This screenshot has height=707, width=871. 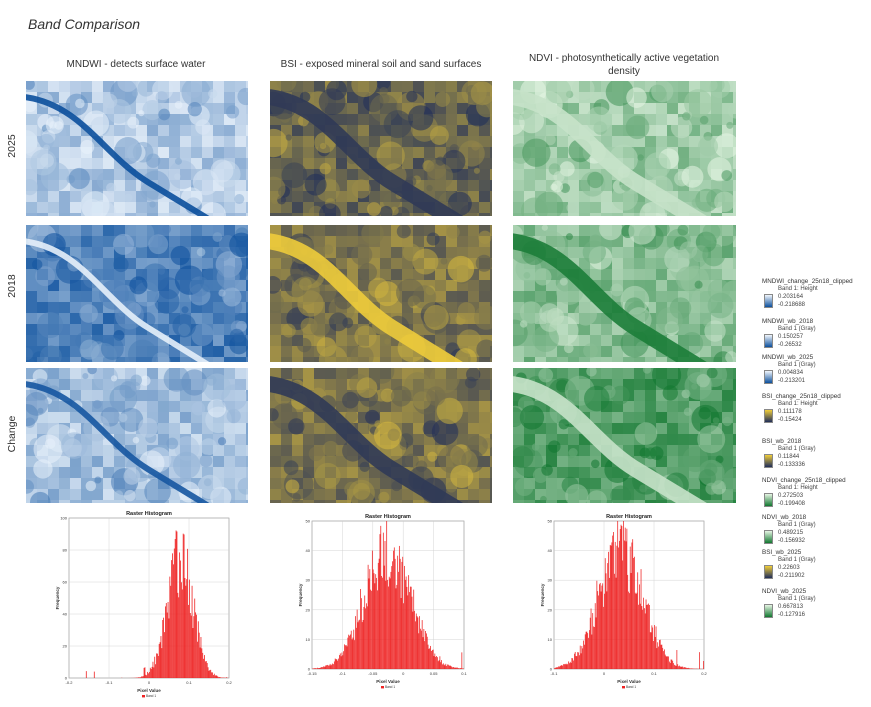 I want to click on legend-min-value: -0.199408, so click(x=792, y=504).